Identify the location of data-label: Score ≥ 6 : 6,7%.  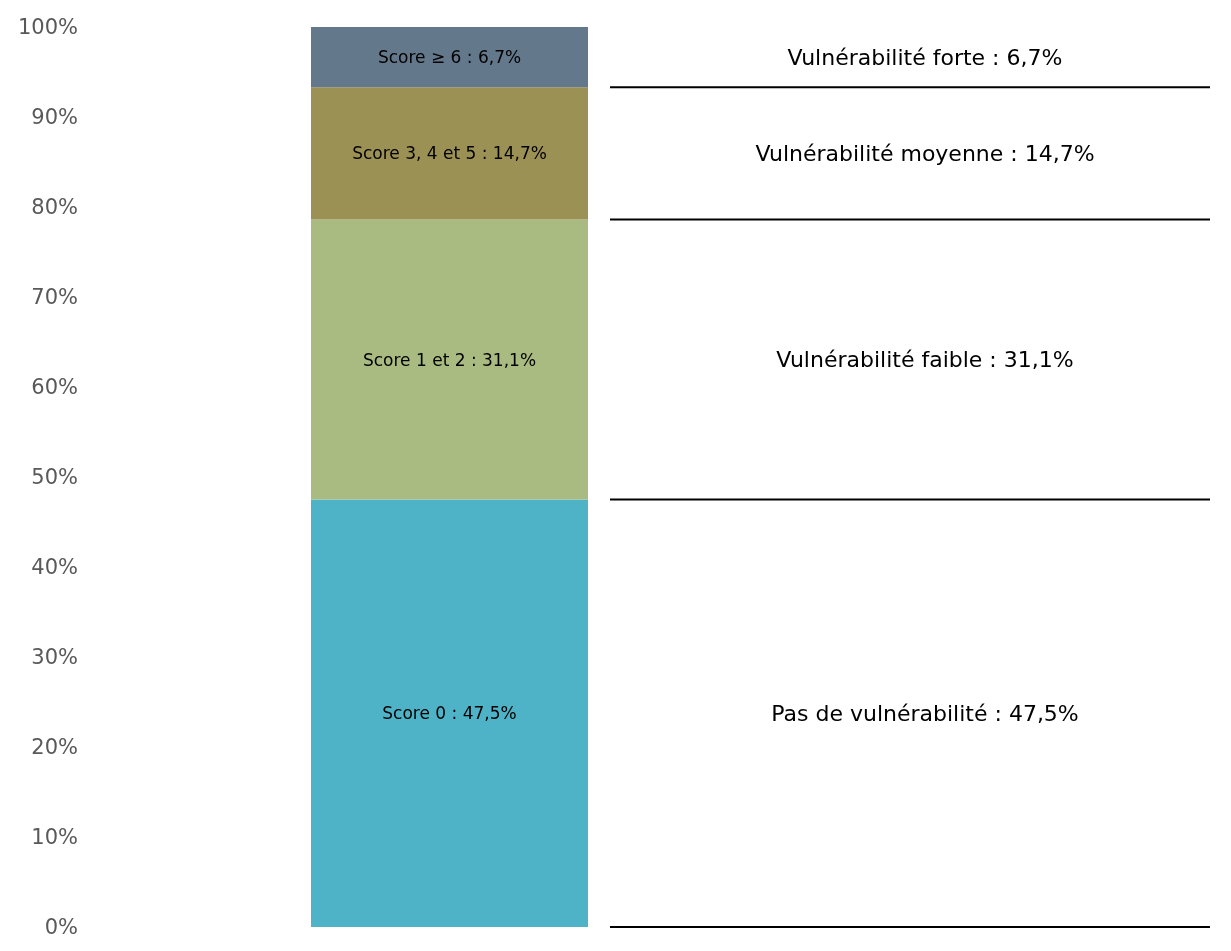
(449, 57).